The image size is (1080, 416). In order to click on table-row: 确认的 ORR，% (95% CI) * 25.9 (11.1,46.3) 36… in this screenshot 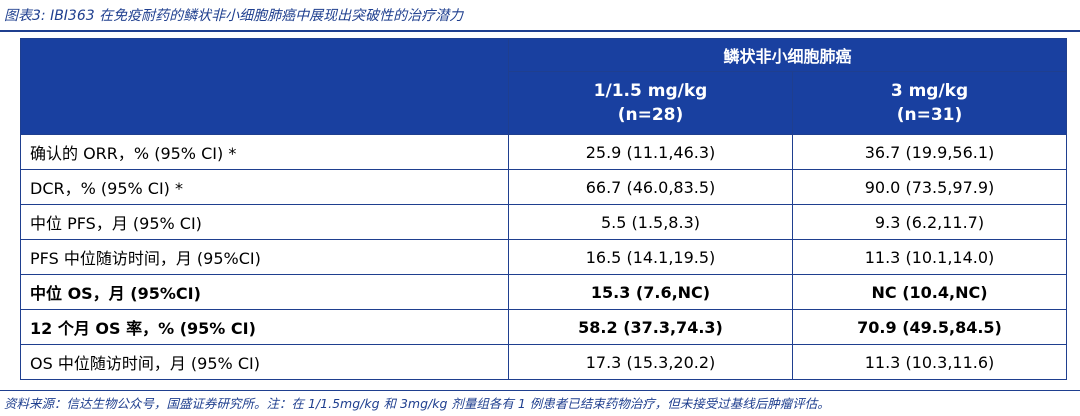, I will do `click(544, 152)`.